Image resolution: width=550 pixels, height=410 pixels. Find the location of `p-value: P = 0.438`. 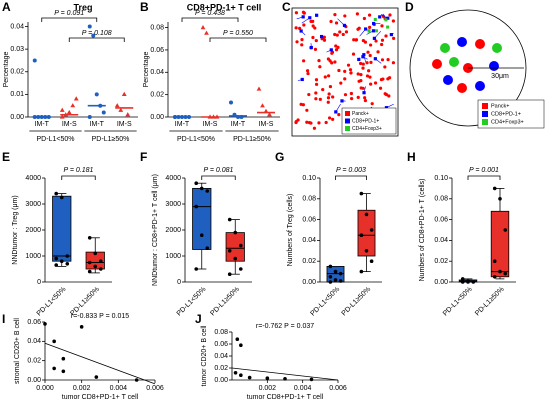

p-value: P = 0.438 is located at coordinates (210, 13).